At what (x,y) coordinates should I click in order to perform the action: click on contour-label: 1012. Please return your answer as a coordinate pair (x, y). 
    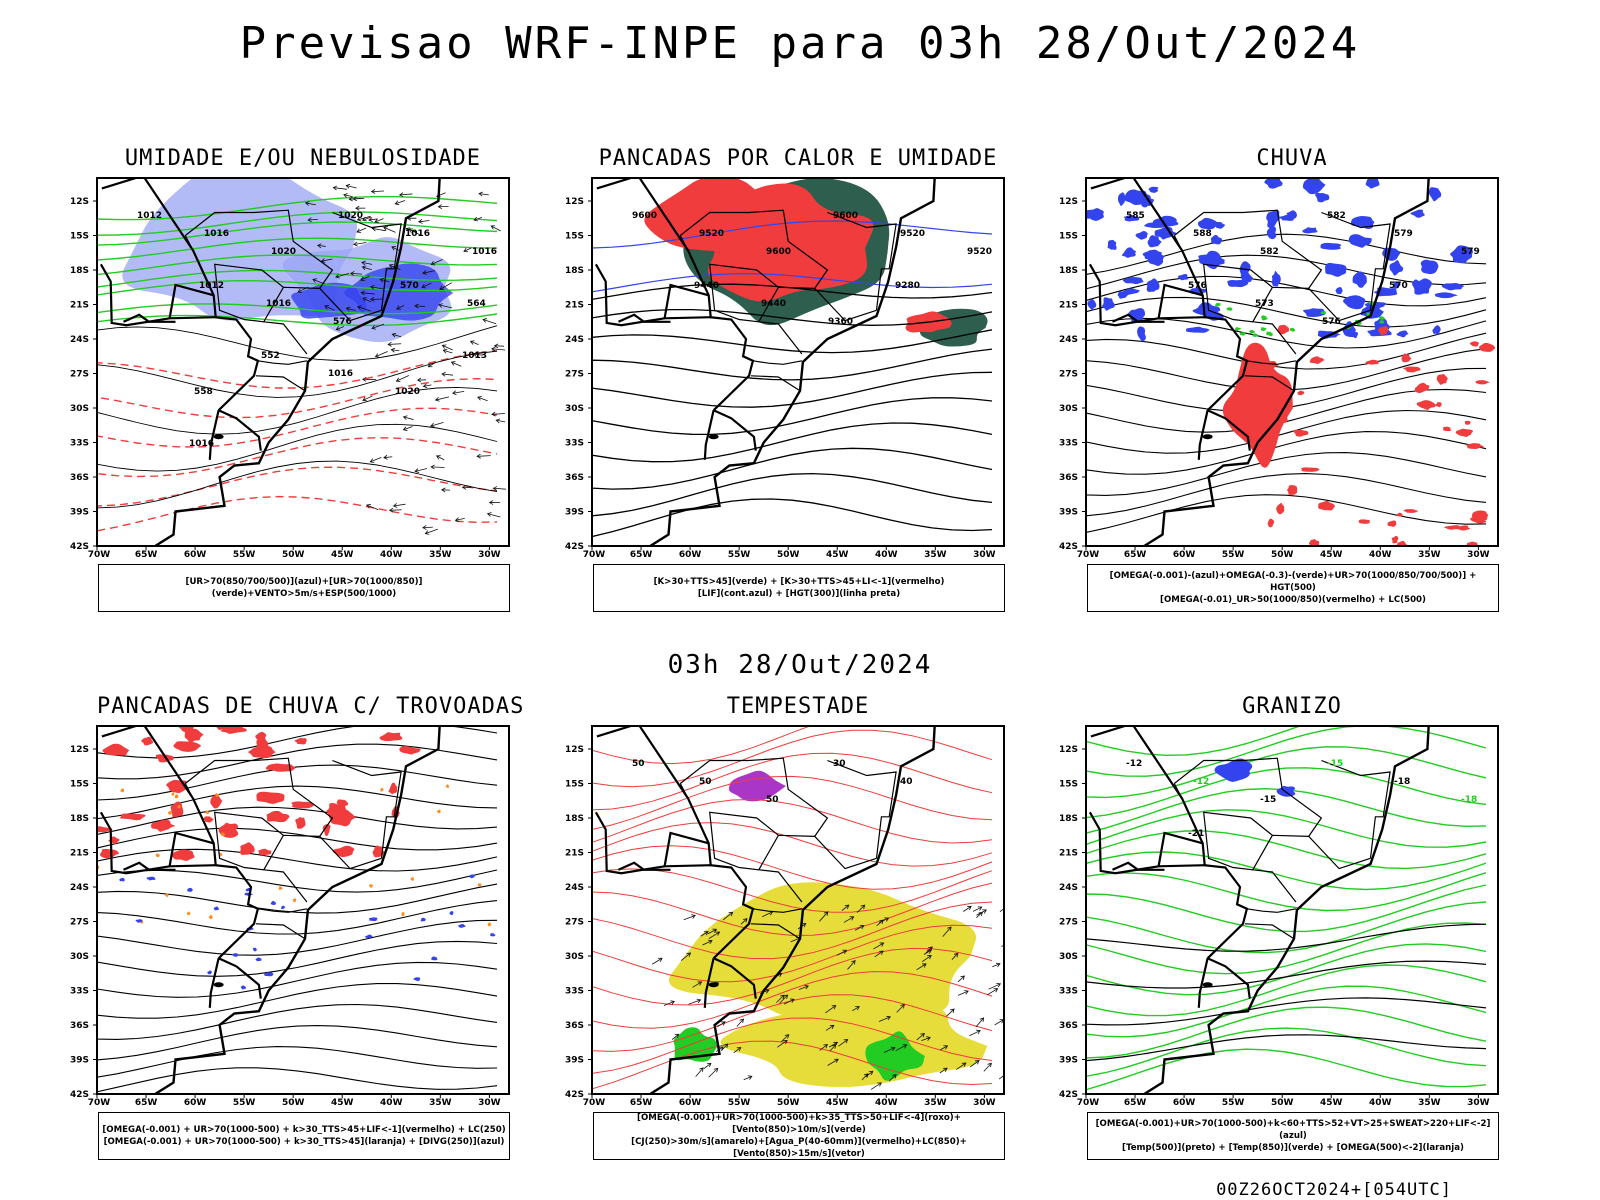
    Looking at the image, I should click on (211, 286).